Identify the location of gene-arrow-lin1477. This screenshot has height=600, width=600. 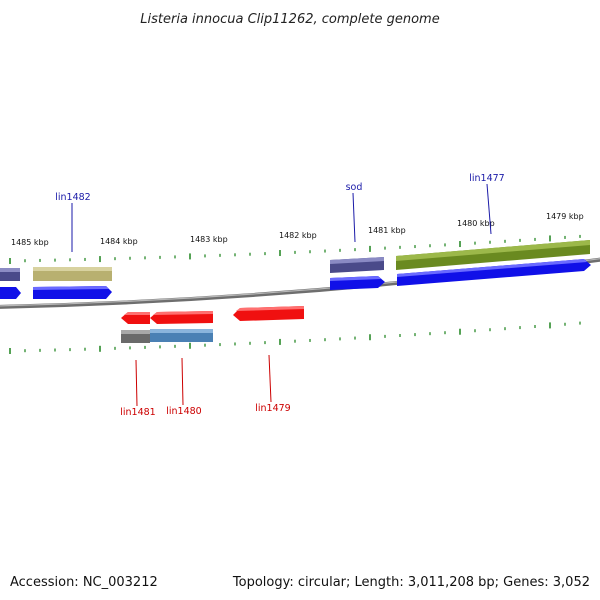
(494, 272).